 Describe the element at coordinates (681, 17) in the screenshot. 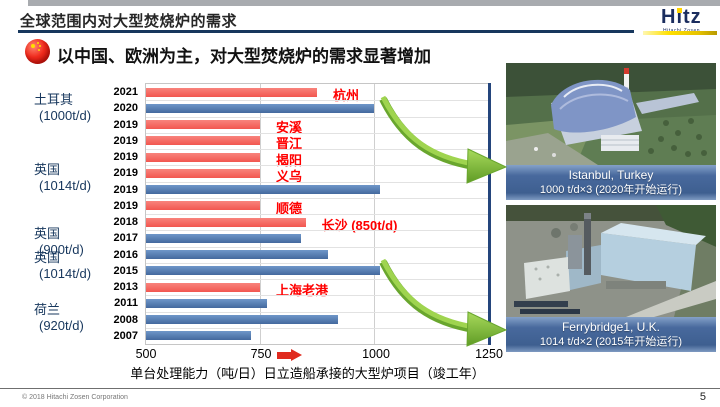

I see `logo-text: Hitz` at that location.